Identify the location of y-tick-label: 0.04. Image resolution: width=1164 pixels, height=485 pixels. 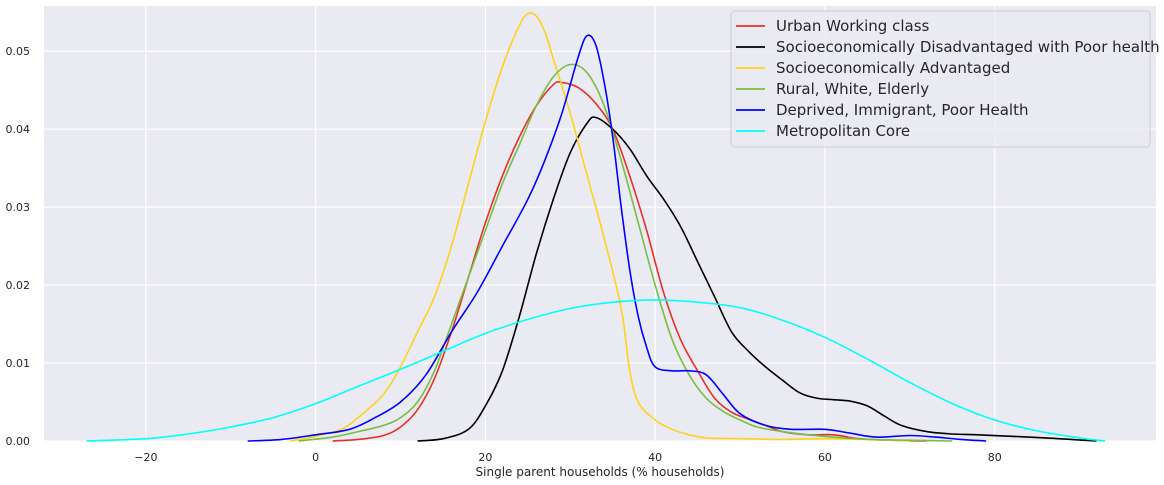
(18, 129).